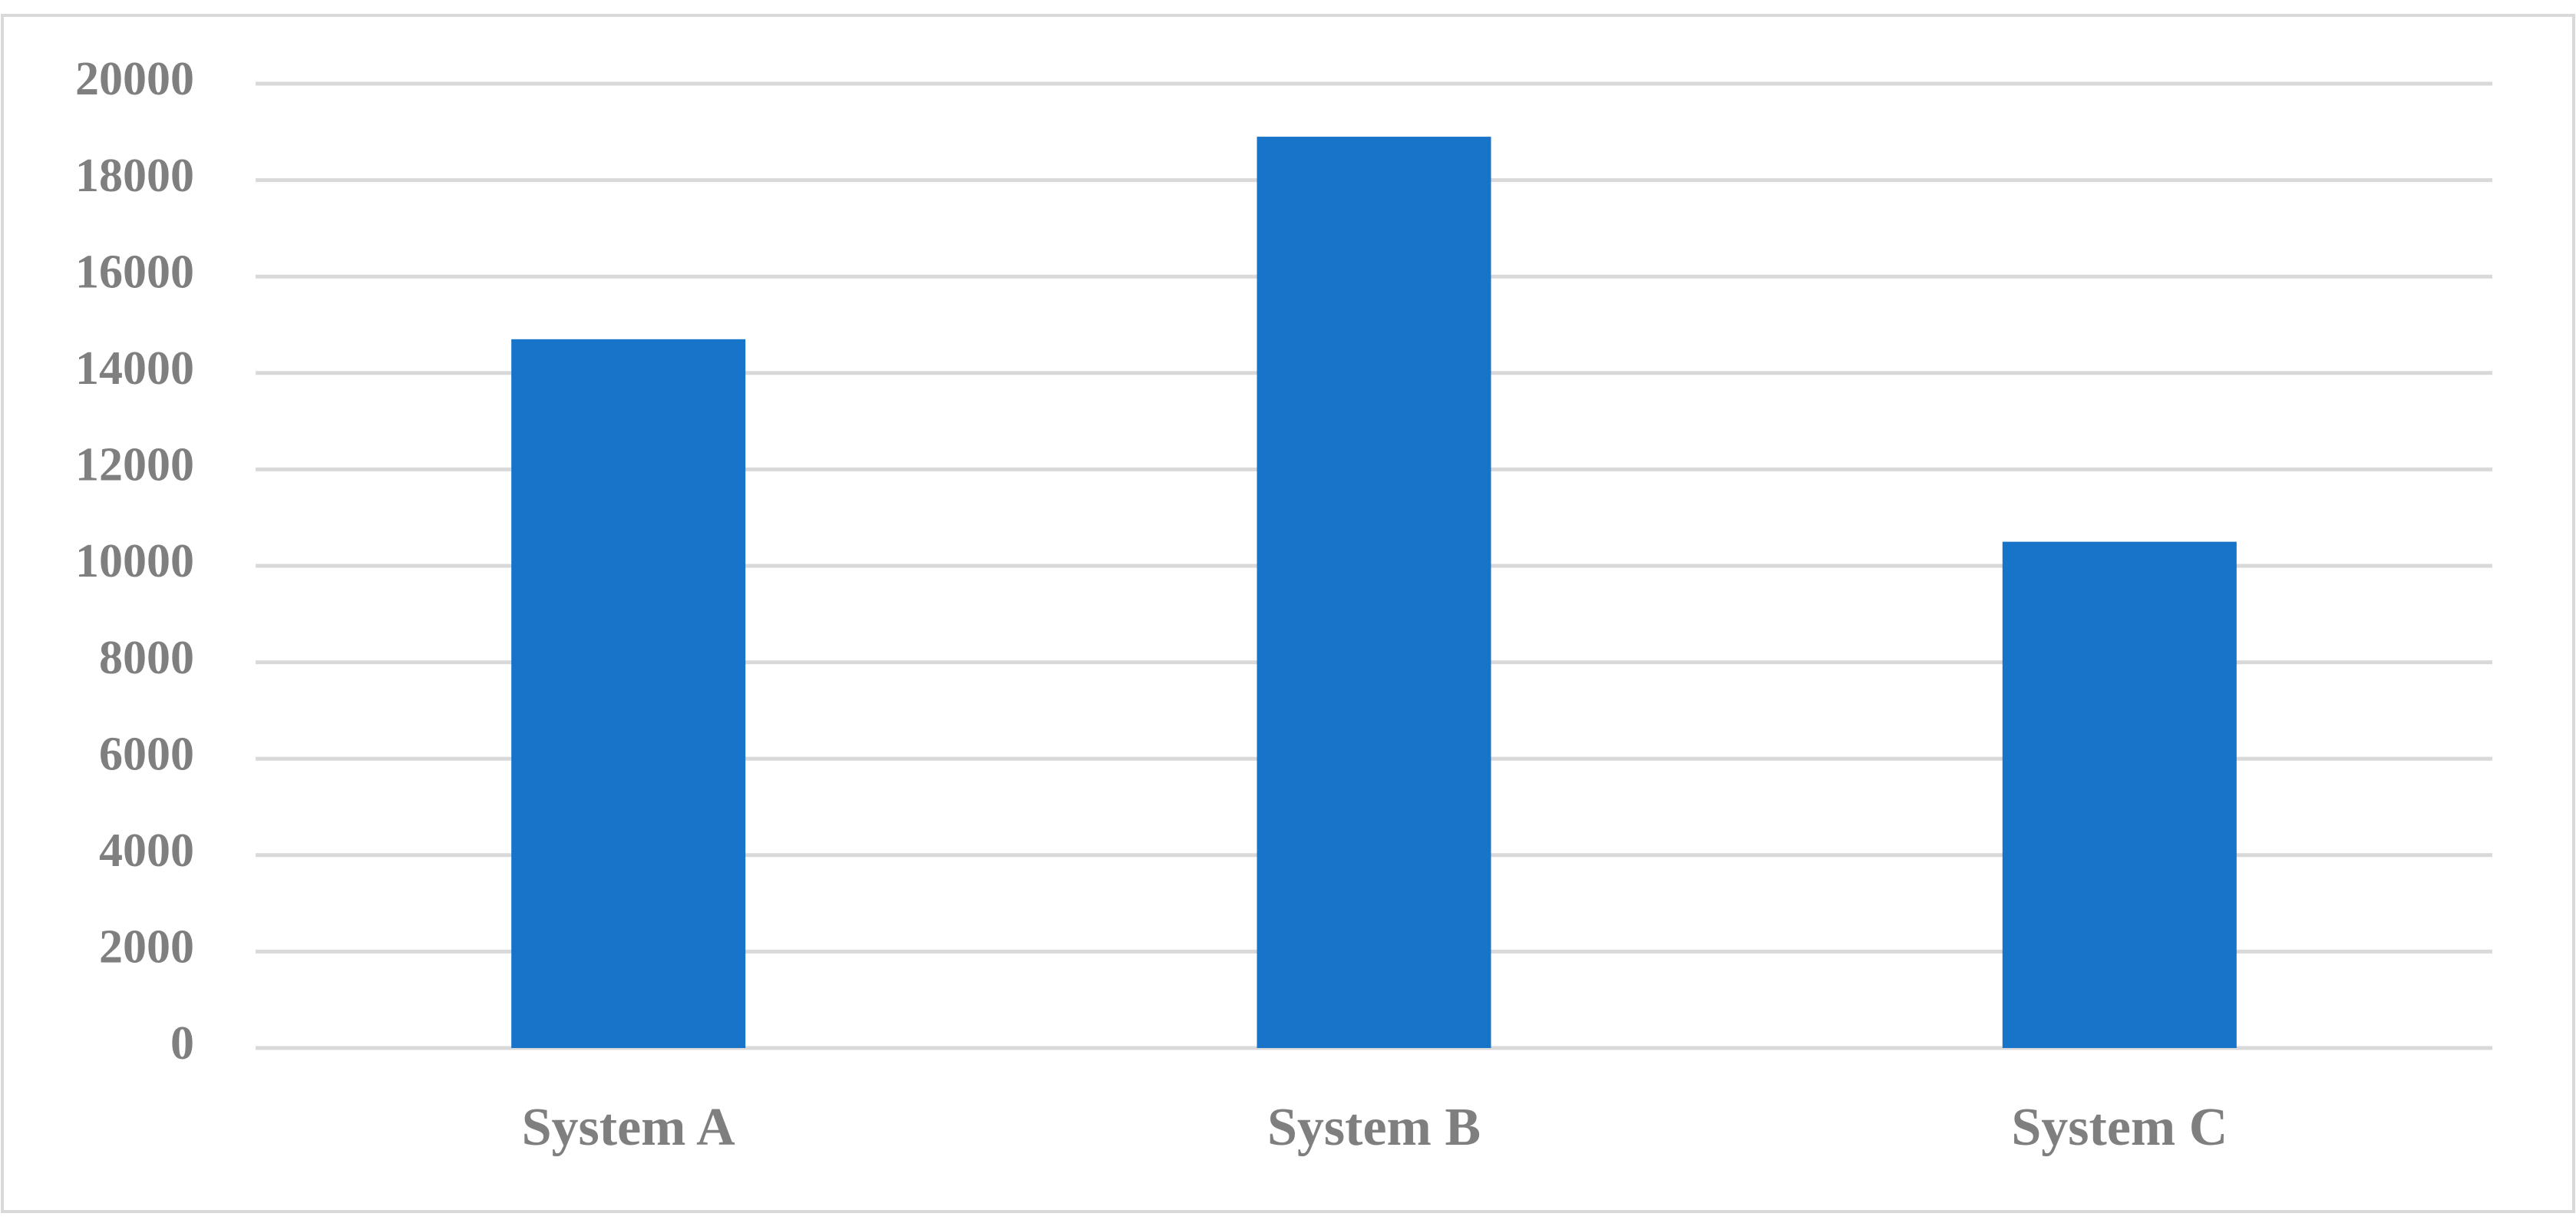  I want to click on x-tick-label: System B, so click(1374, 1127).